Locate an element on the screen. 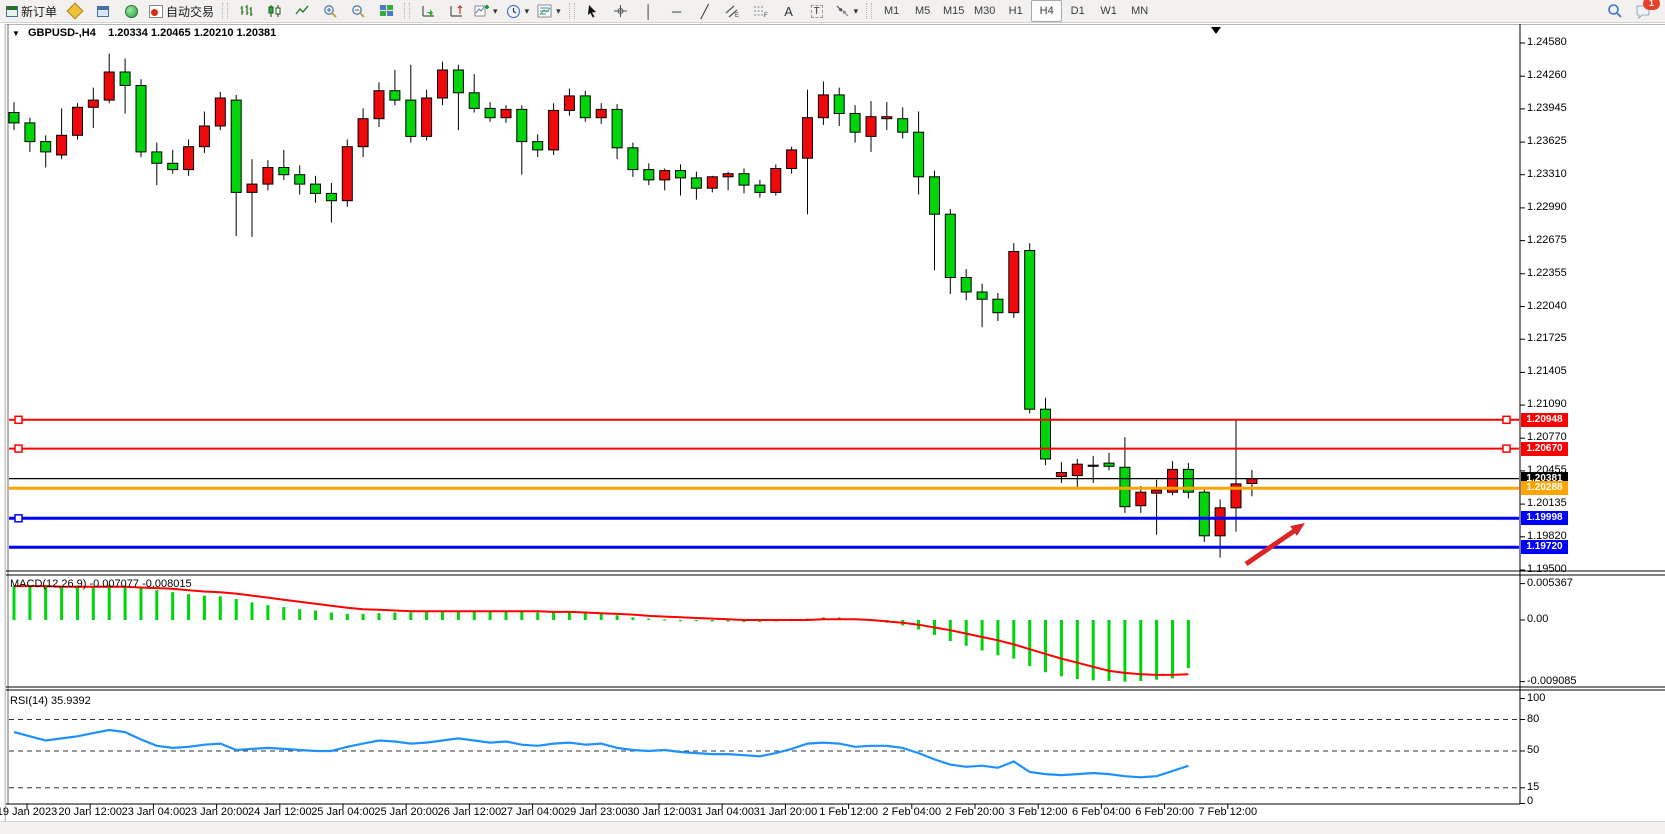 The image size is (1665, 834). timeframe-m30-button: M30 is located at coordinates (984, 11).